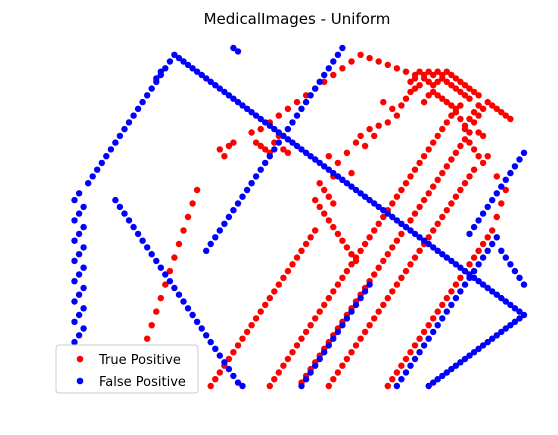  Describe the element at coordinates (80, 381) in the screenshot. I see `legend-marker-false-positive` at that location.